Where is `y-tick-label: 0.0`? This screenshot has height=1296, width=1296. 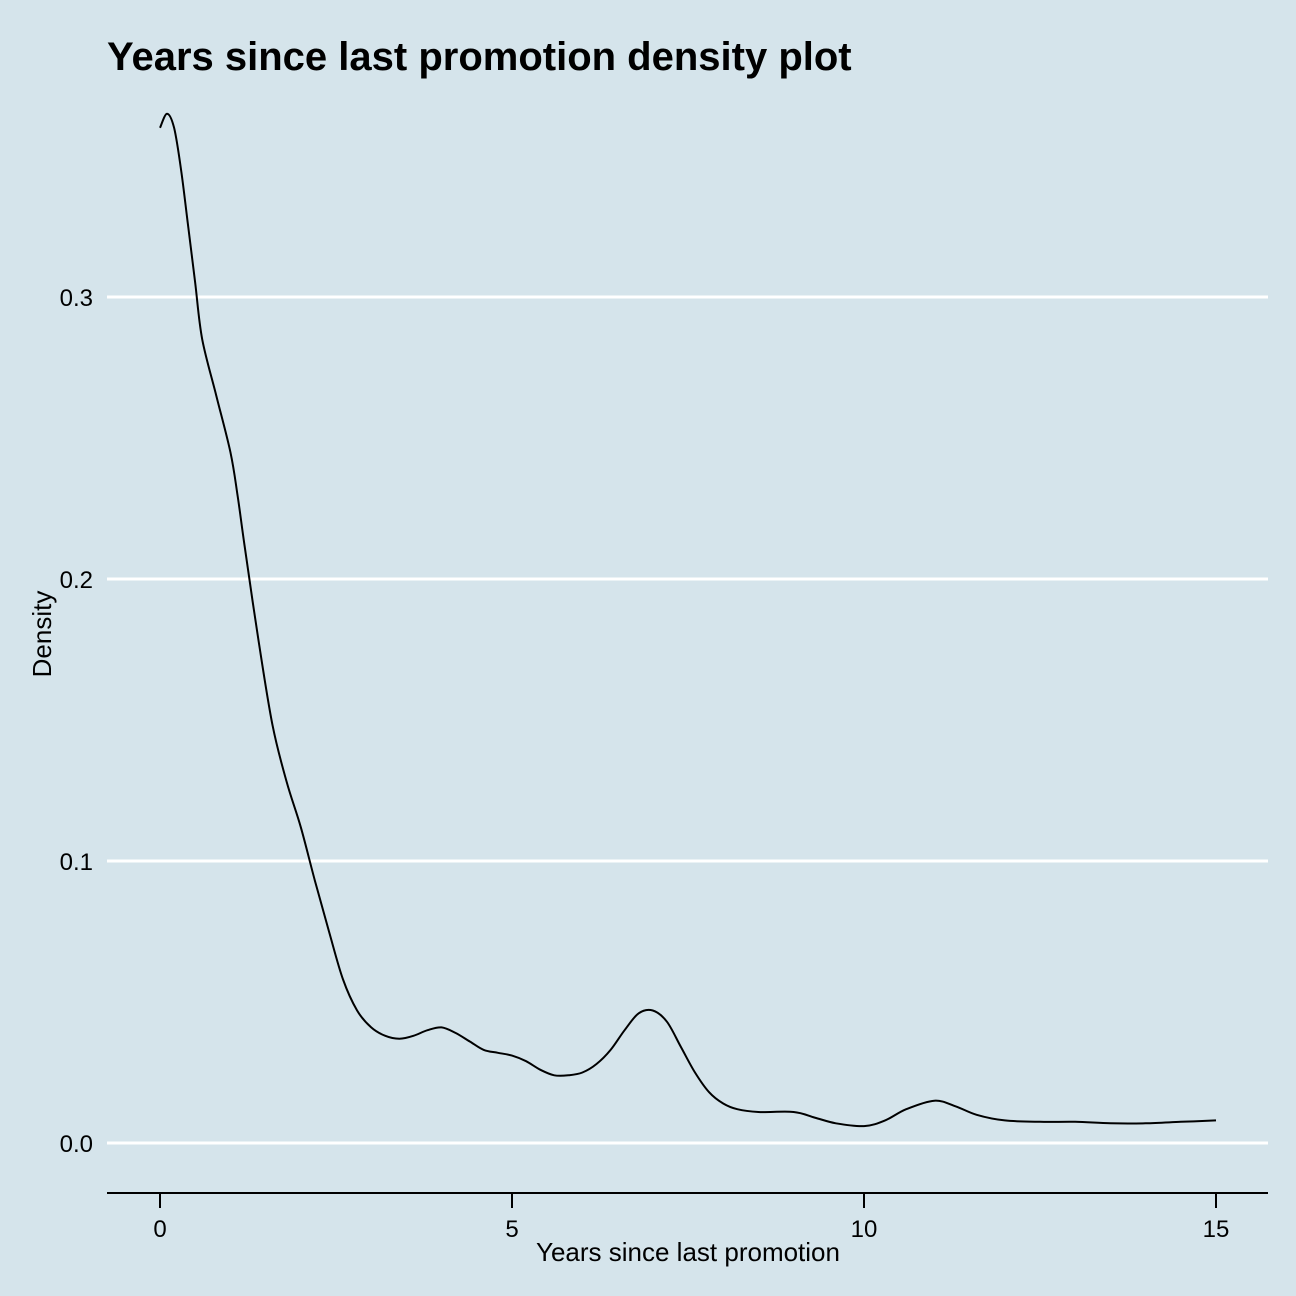
y-tick-label: 0.0 is located at coordinates (76, 1144).